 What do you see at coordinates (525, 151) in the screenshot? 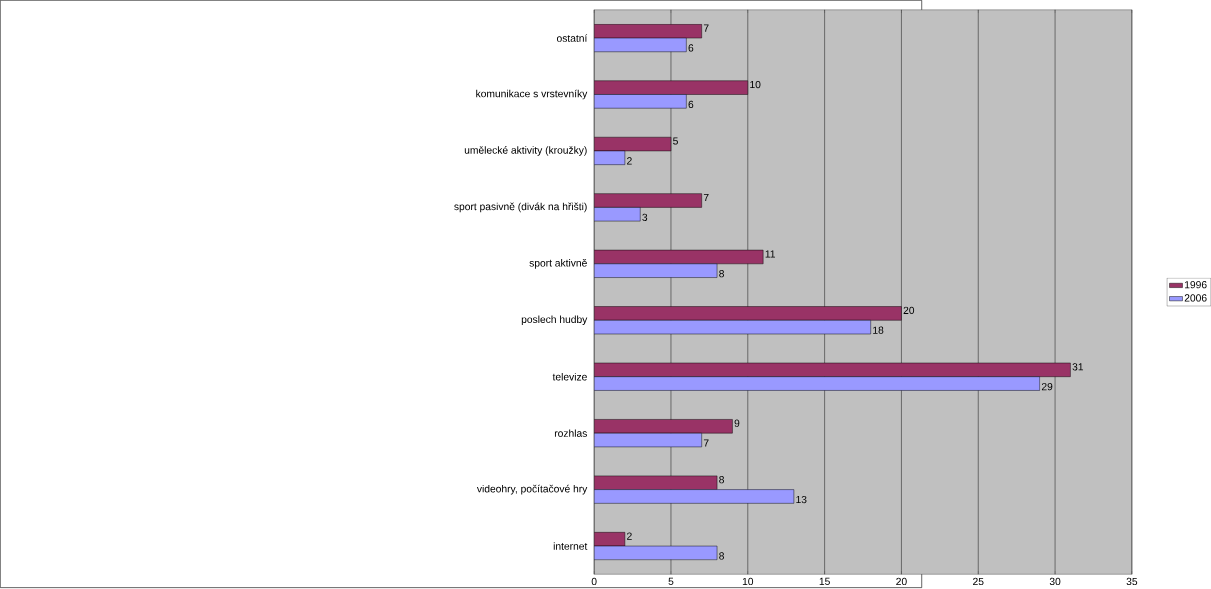
I see `y-tick-label: umělecké aktivity (kroužky)` at bounding box center [525, 151].